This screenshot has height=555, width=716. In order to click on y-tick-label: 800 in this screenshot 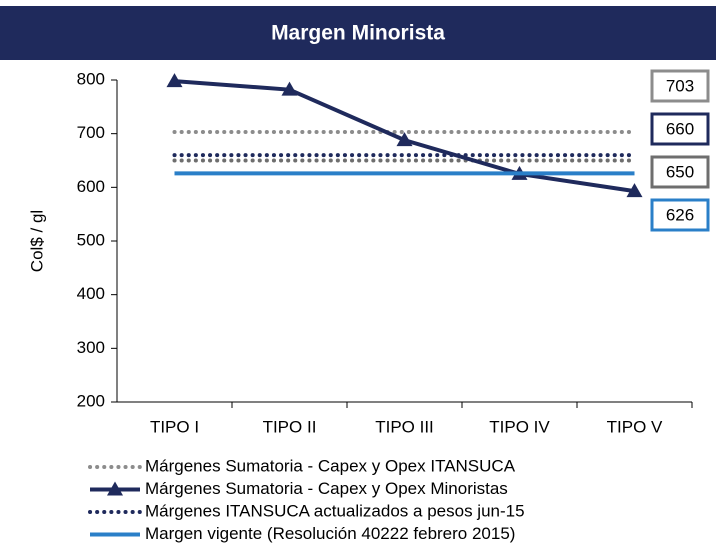, I will do `click(91, 78)`.